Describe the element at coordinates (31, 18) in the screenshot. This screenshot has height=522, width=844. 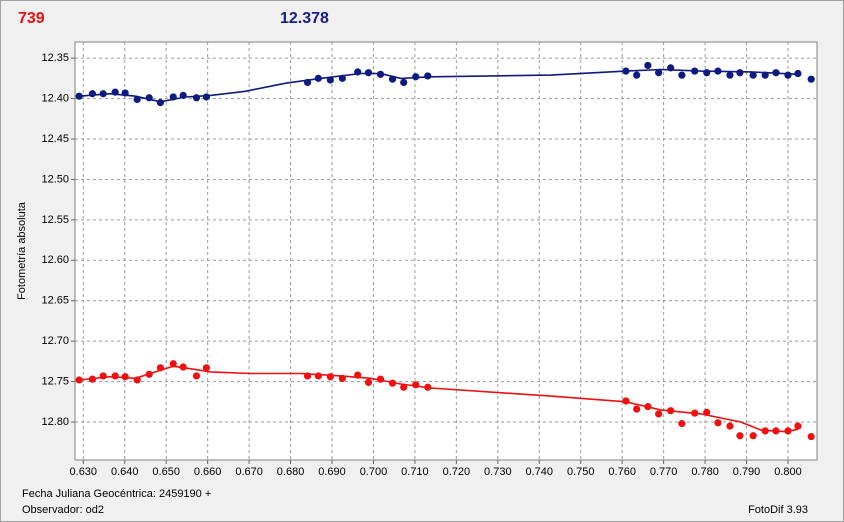
I see `header-label: 739` at that location.